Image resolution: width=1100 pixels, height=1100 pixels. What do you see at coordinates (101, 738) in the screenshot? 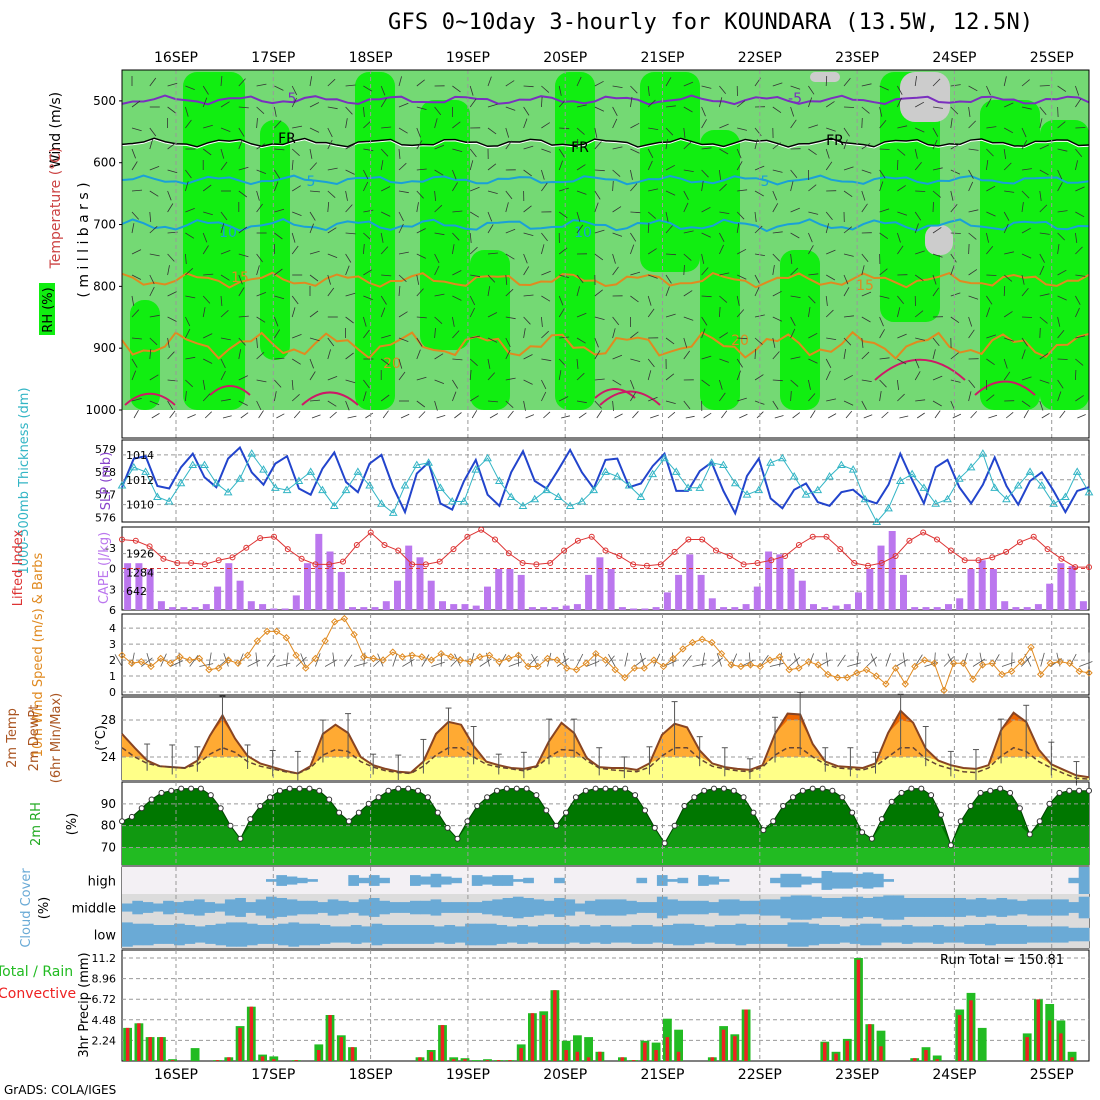
I see `temp-unit-label: (°C)` at bounding box center [101, 738].